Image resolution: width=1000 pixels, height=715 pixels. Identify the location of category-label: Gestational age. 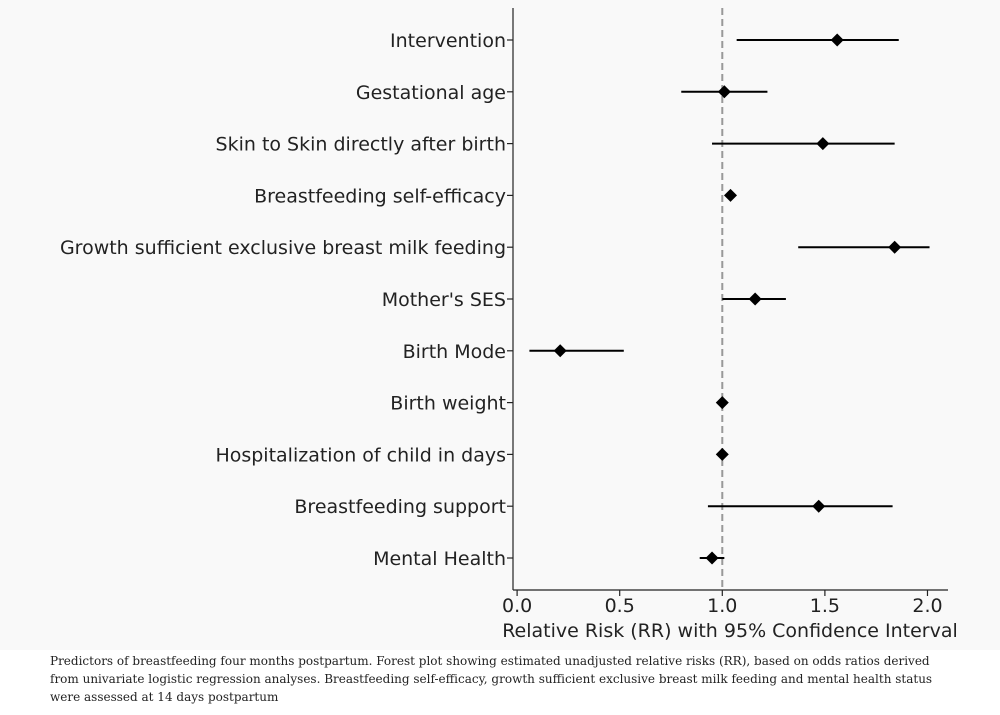
(431, 93).